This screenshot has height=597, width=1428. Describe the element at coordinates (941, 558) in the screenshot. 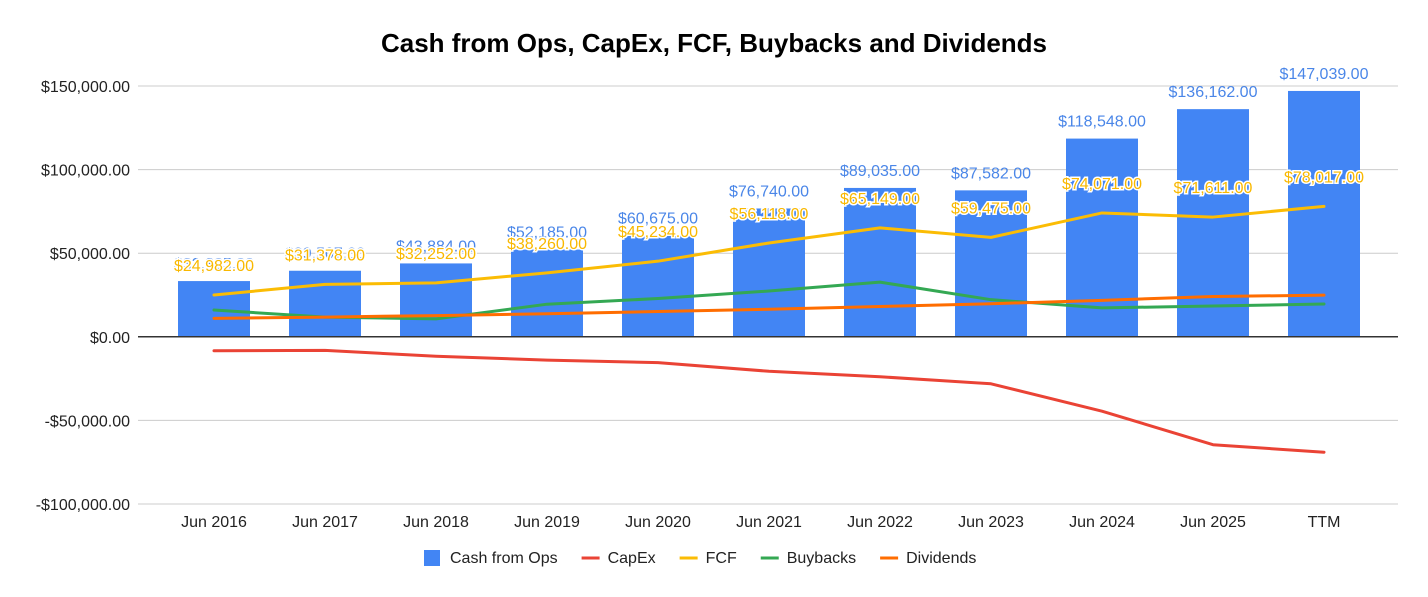

I see `legend-label: Dividends` at that location.